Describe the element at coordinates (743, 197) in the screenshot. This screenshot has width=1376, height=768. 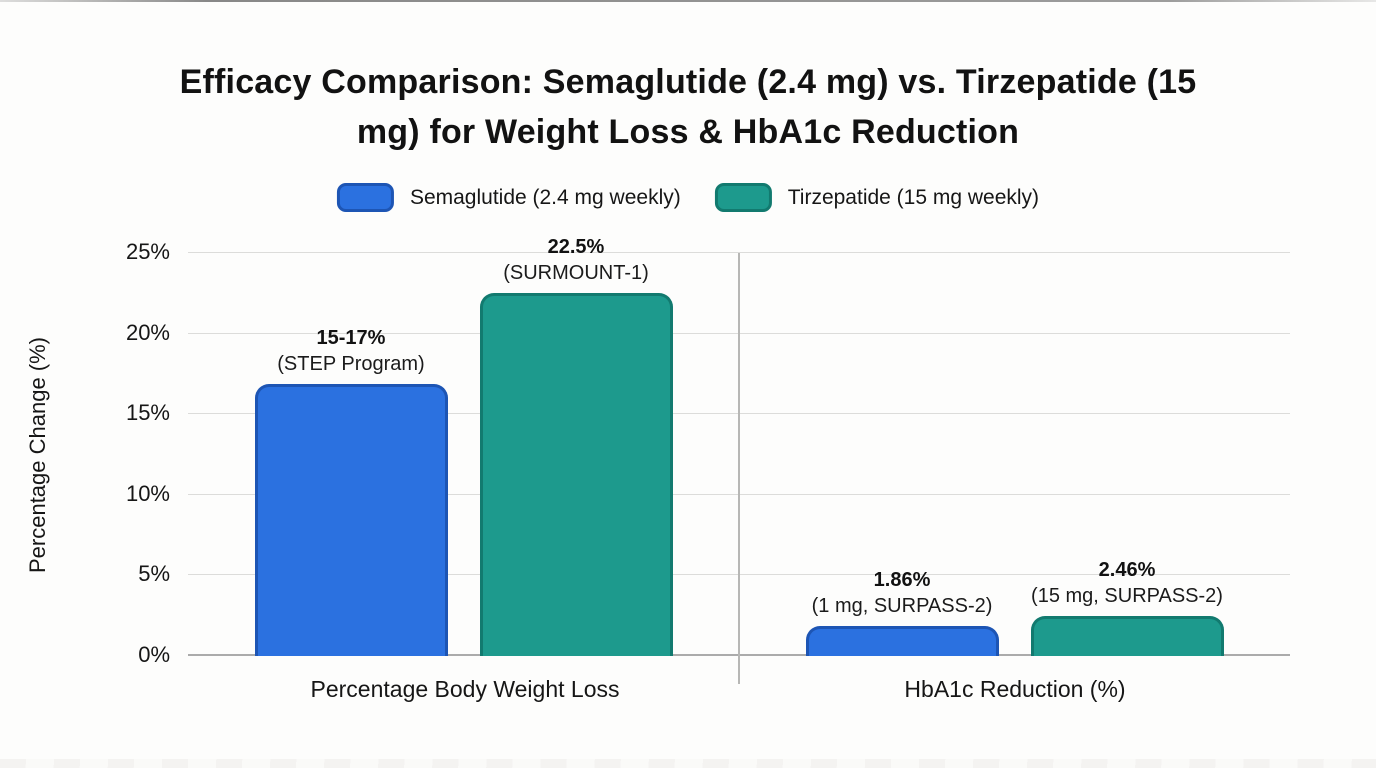
I see `tirzepatide-swatch-icon` at that location.